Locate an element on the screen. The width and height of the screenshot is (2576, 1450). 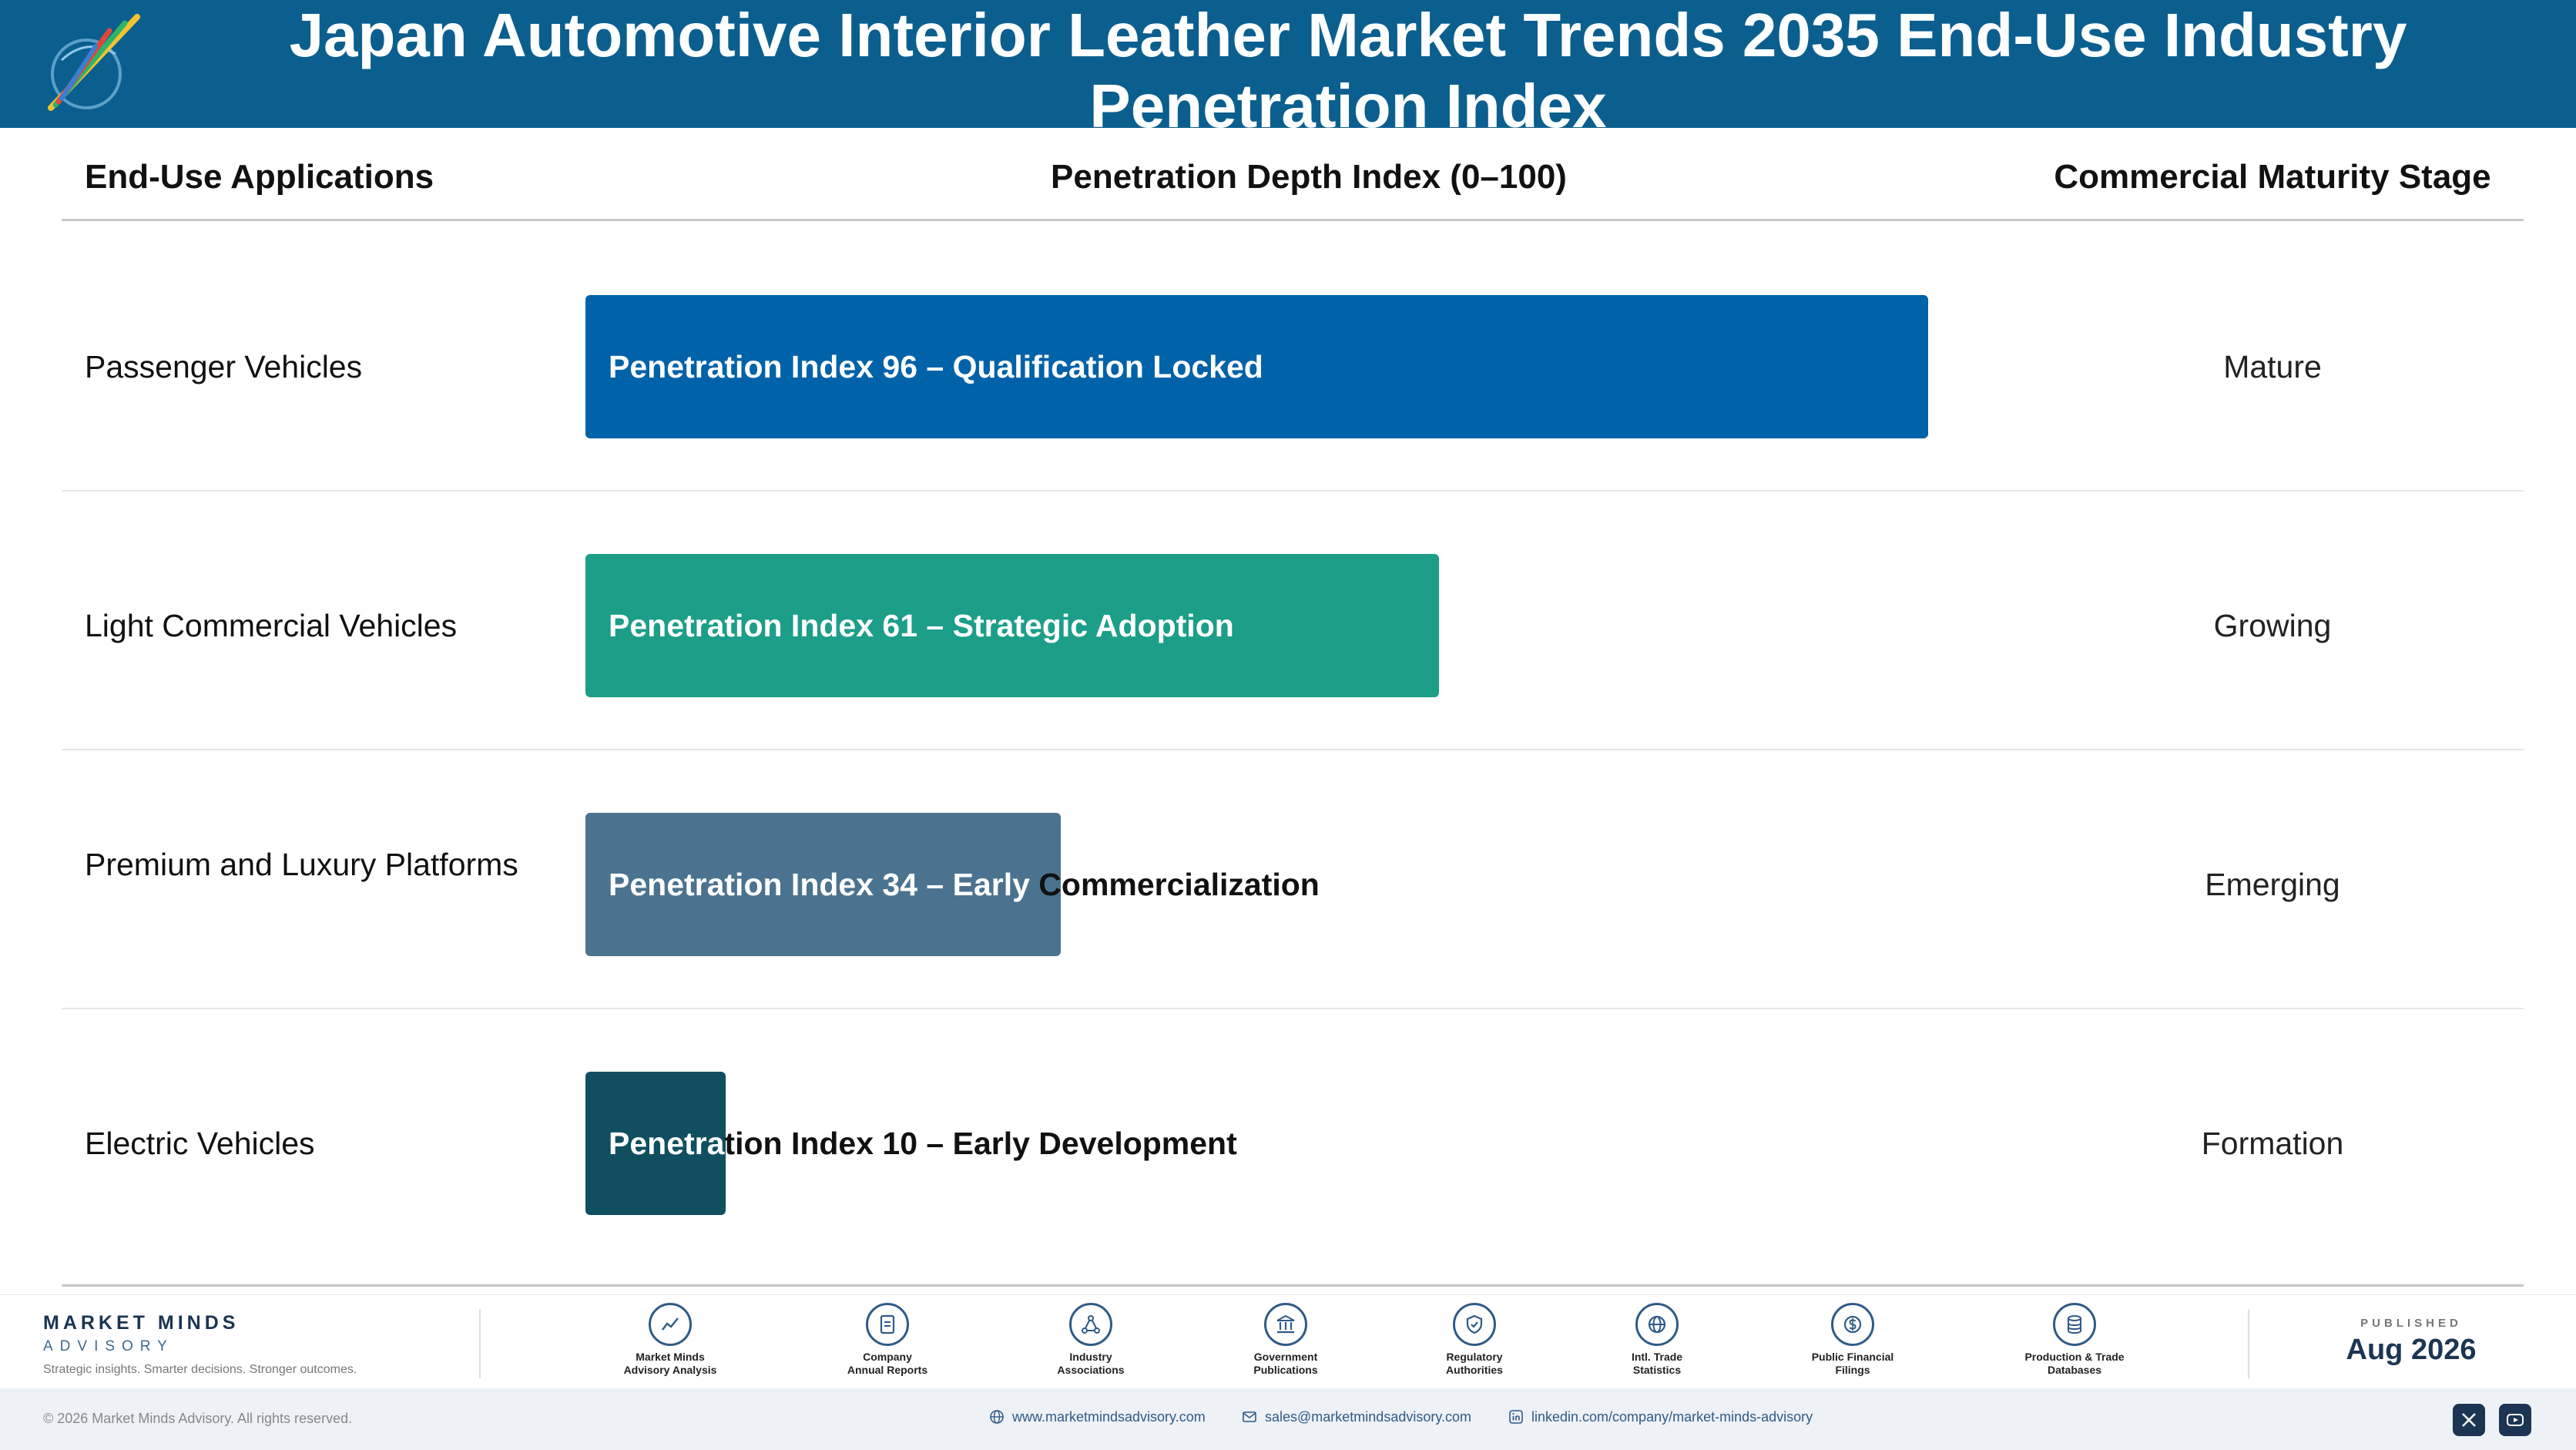
source-label: Company Annual Reports is located at coordinates (887, 1364).